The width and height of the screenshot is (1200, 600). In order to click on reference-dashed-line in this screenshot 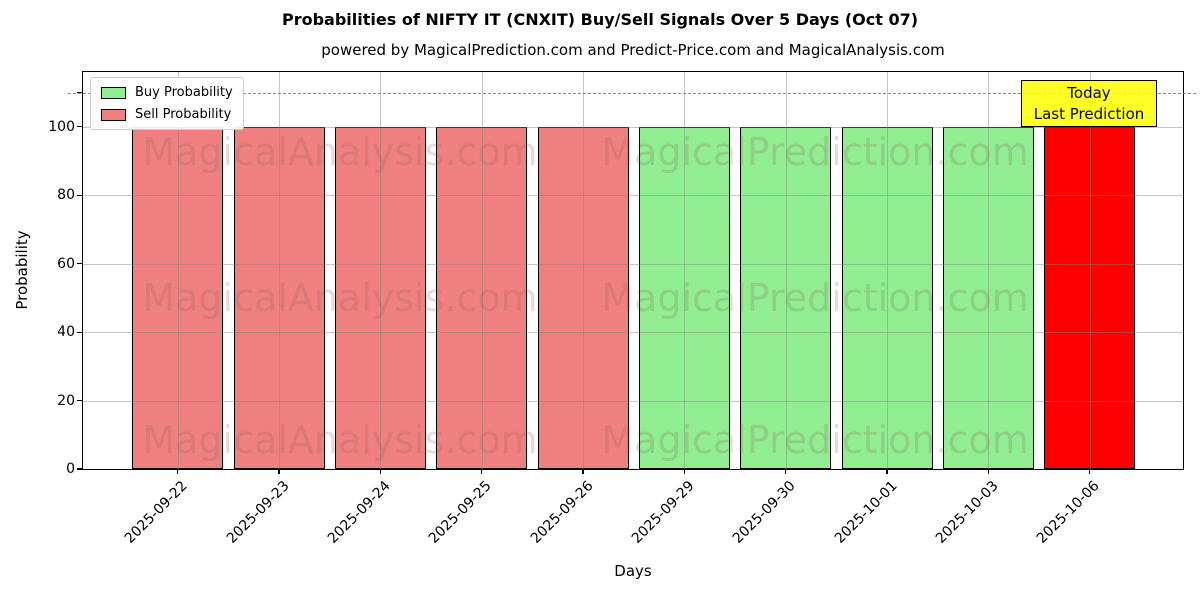, I will do `click(632, 93)`.